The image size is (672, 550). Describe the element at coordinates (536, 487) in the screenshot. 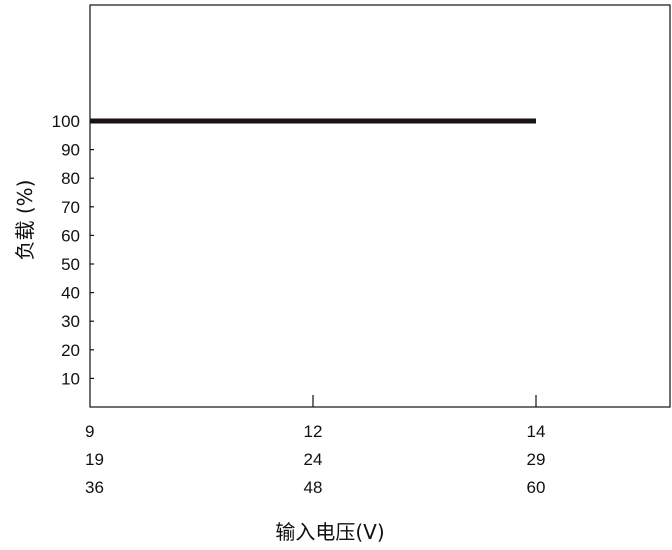

I see `x-tick-label: 60` at that location.